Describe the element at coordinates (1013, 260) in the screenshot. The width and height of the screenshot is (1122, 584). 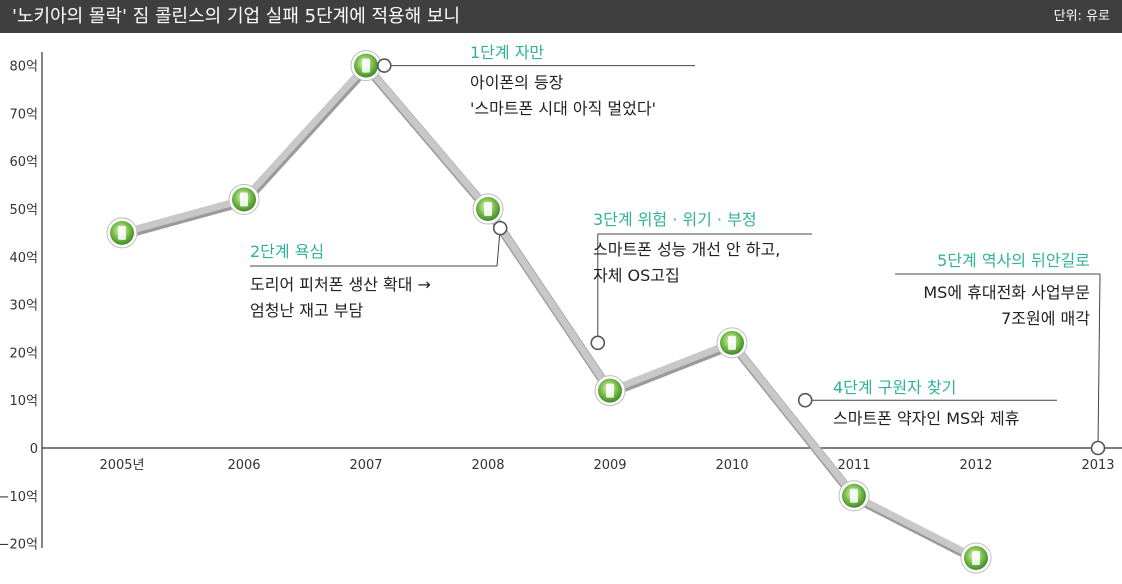
I see `annotation-stage: 5단계 역사의 뒤안길로` at that location.